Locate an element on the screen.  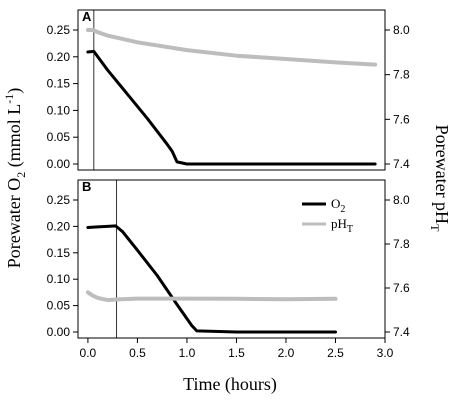
x-tick-label: 0.0 is located at coordinates (88, 353).